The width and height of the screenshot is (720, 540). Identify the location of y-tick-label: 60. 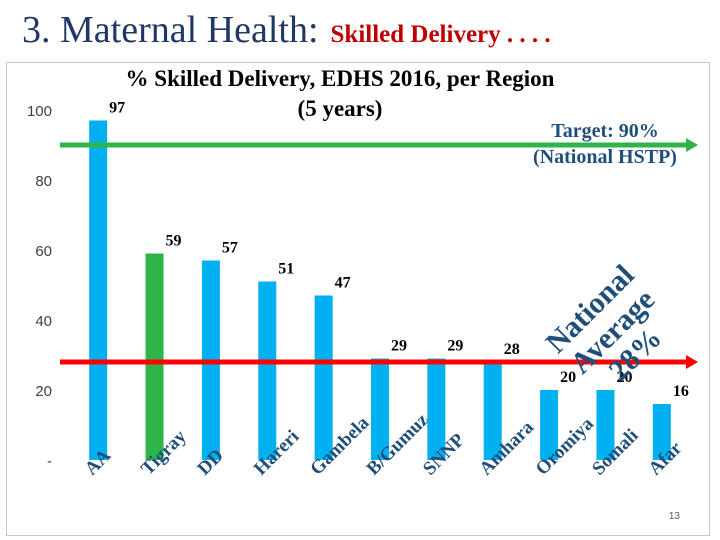
(43, 251).